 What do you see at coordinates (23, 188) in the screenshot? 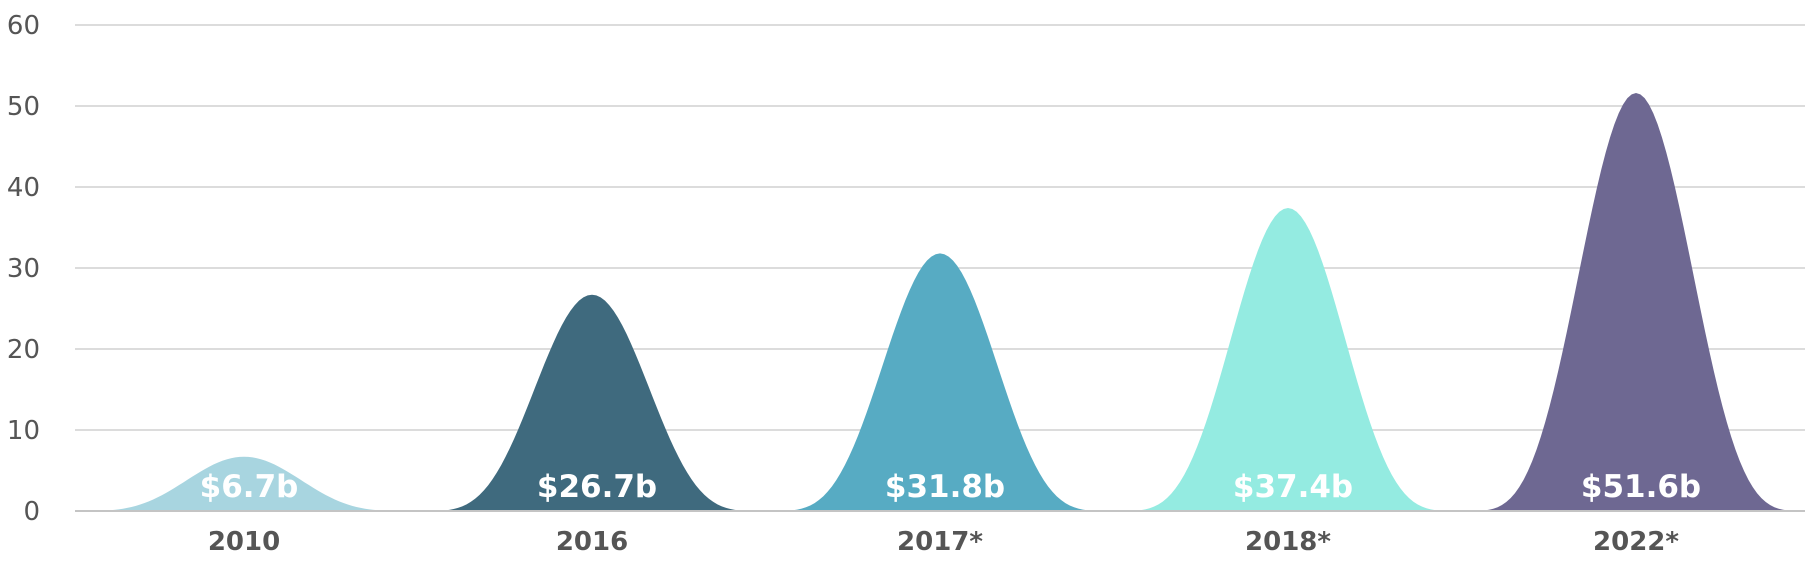
I see `y-tick-label: 40` at bounding box center [23, 188].